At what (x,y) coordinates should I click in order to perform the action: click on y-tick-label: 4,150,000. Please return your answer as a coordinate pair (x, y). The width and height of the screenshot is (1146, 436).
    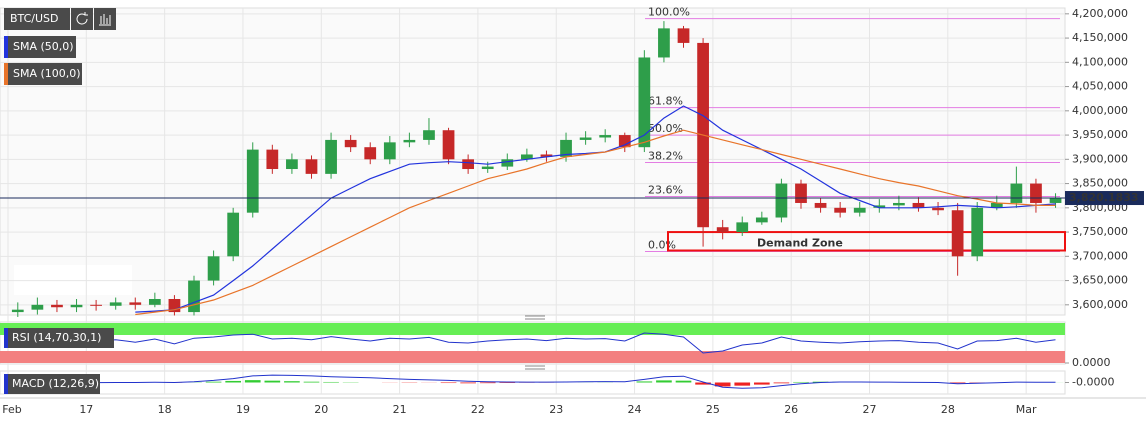
    Looking at the image, I should click on (1100, 37).